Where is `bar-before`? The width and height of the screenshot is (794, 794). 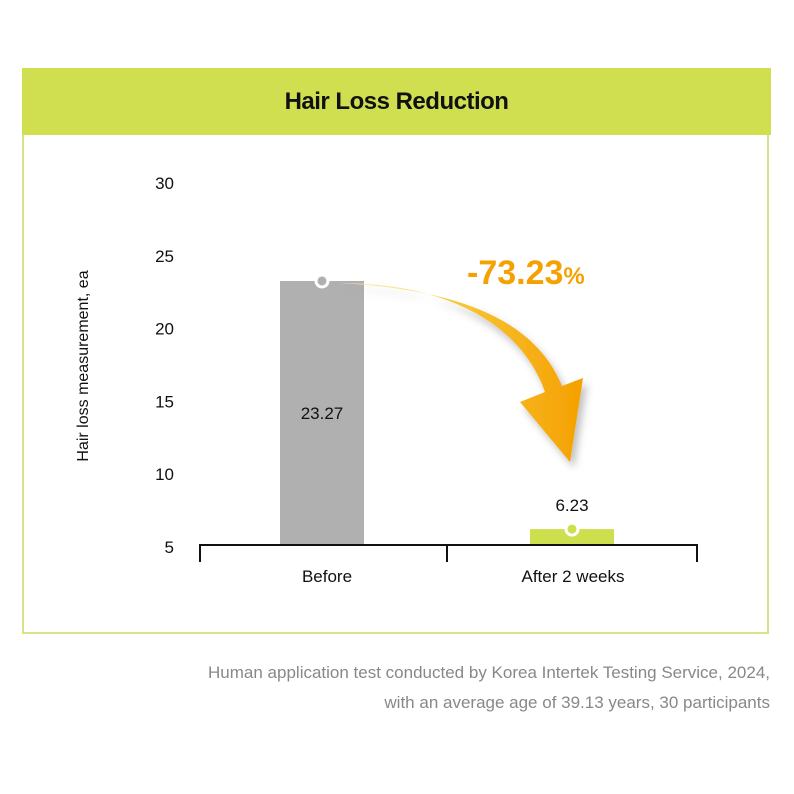 bar-before is located at coordinates (322, 412).